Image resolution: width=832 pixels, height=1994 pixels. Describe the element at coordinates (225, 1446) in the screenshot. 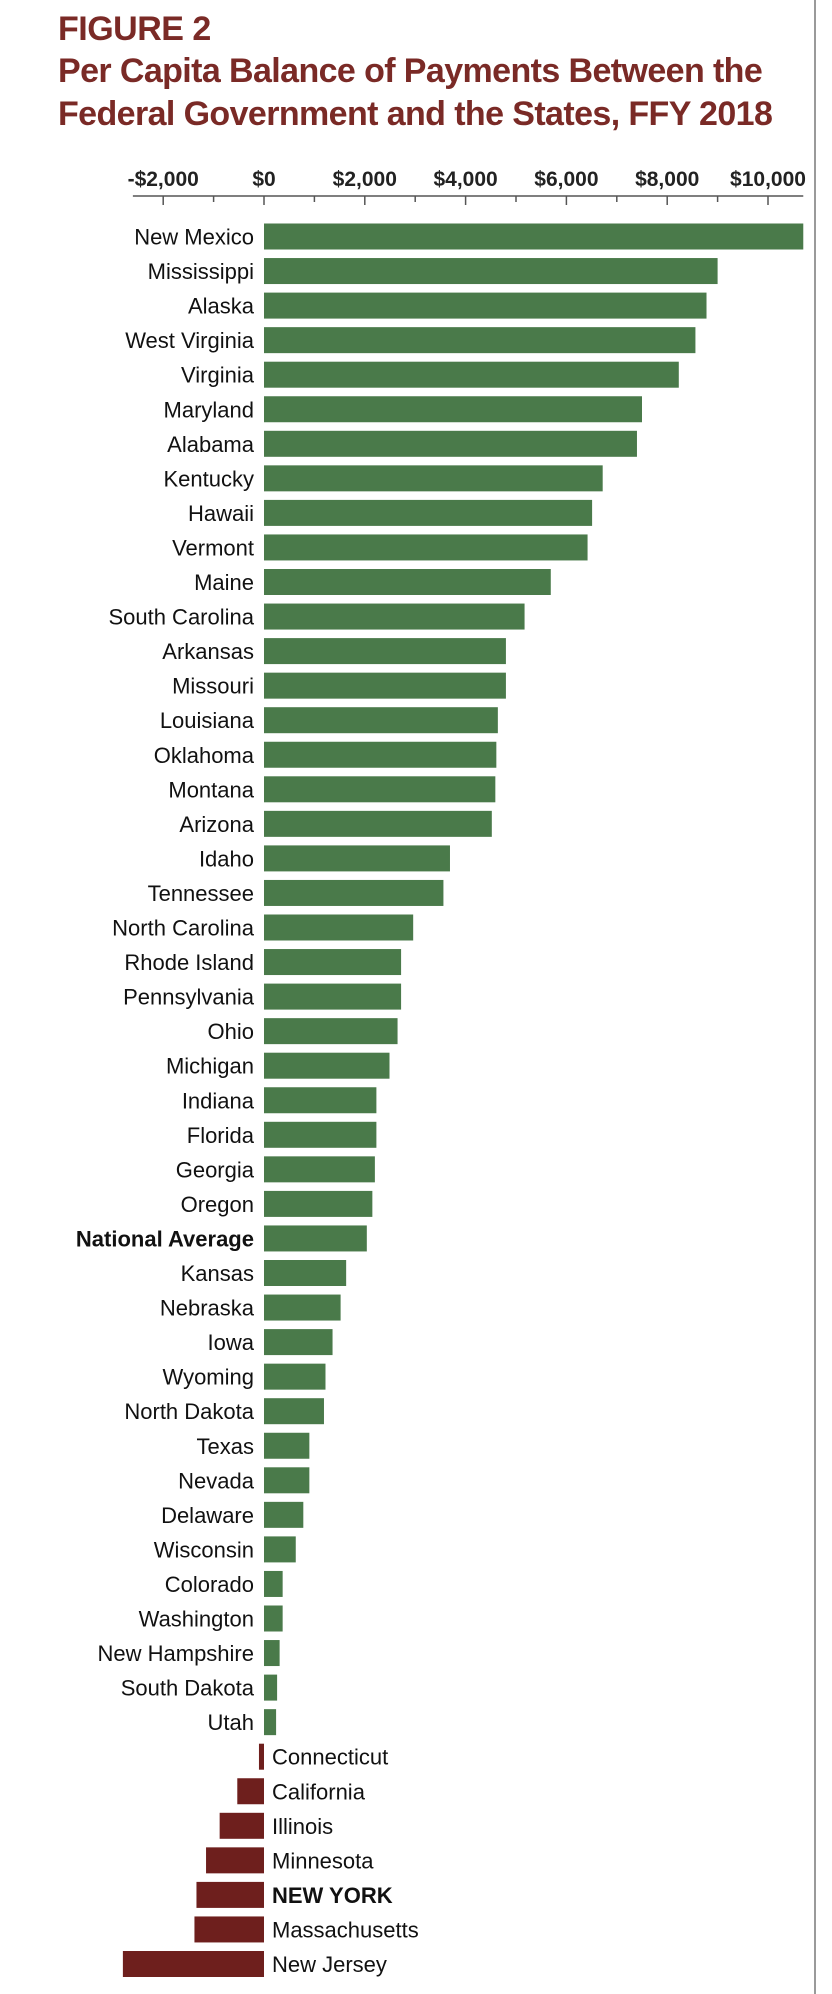

I see `category-label: Texas` at that location.